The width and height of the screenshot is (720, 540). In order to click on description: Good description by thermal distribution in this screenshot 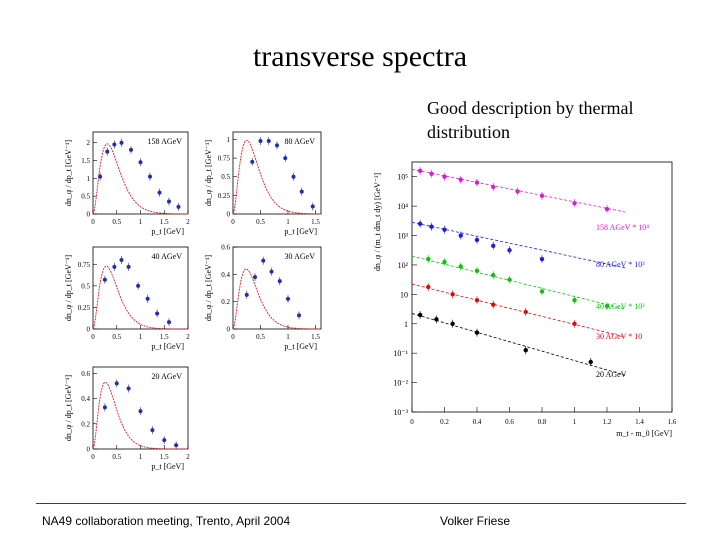, I will do `click(562, 120)`.